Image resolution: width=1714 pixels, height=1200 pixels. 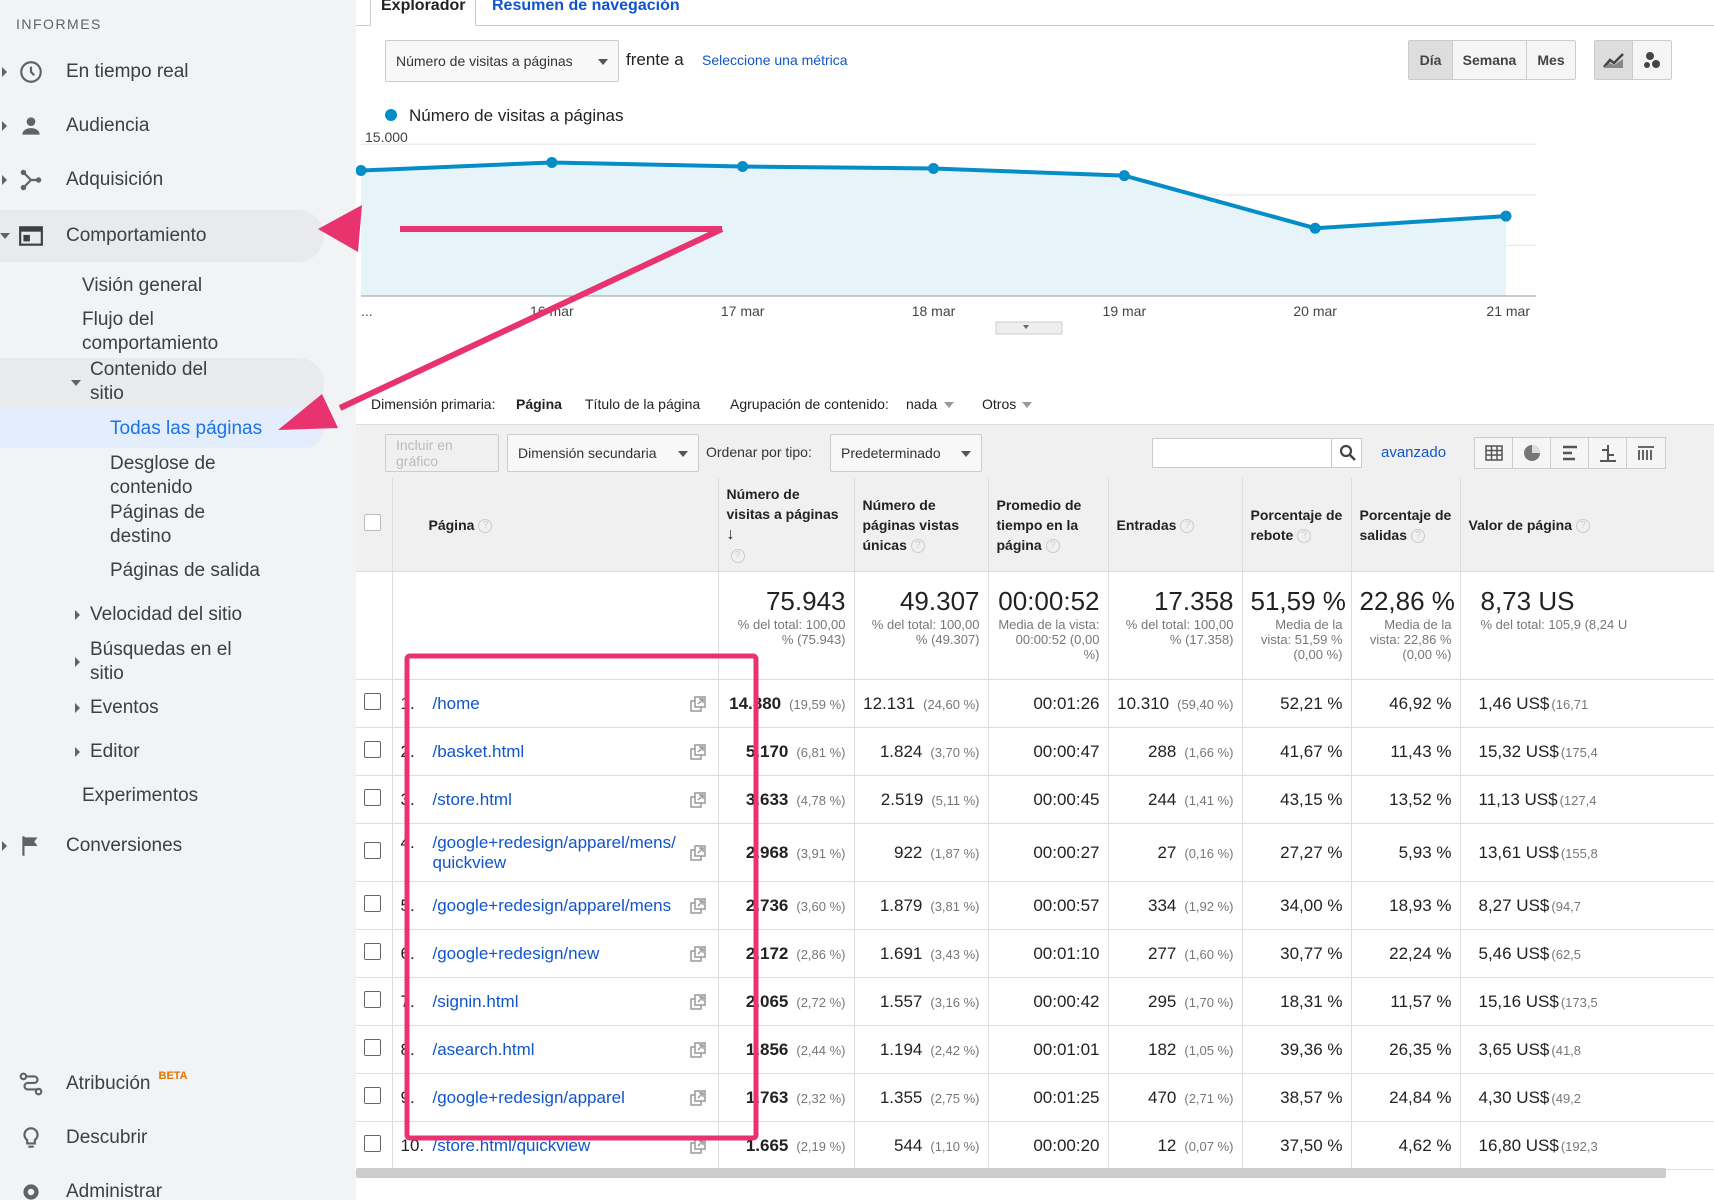 What do you see at coordinates (1297, 525) in the screenshot?
I see `header-rebote: Porcentaje de rebote?` at bounding box center [1297, 525].